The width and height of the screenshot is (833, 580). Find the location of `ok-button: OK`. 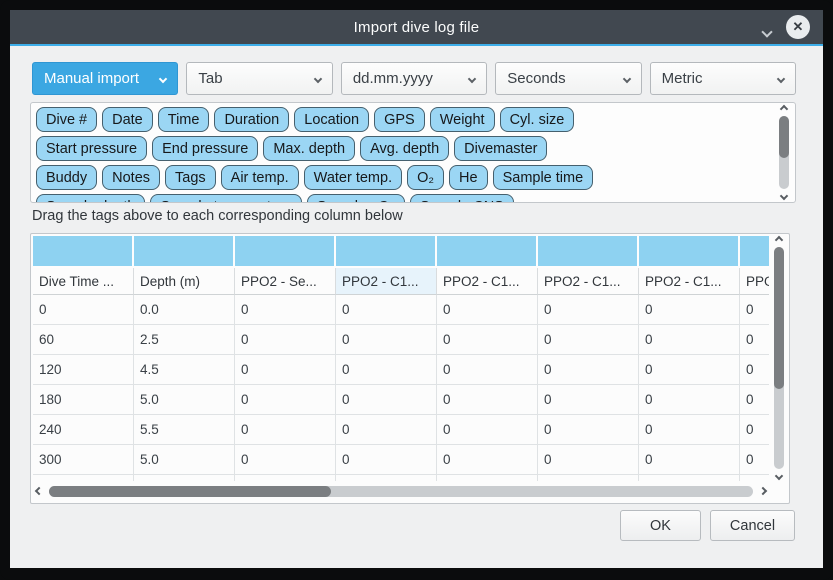

ok-button: OK is located at coordinates (660, 525).